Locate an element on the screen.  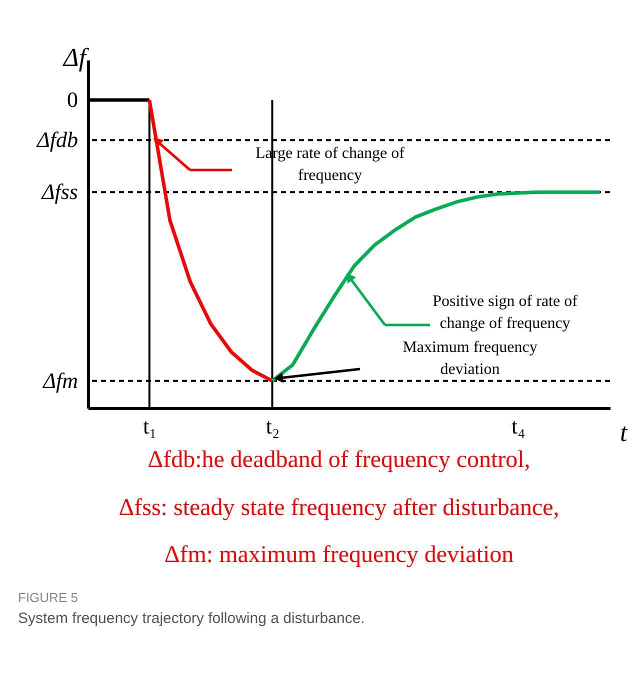
text: FIGURE 5 is located at coordinates (48, 597).